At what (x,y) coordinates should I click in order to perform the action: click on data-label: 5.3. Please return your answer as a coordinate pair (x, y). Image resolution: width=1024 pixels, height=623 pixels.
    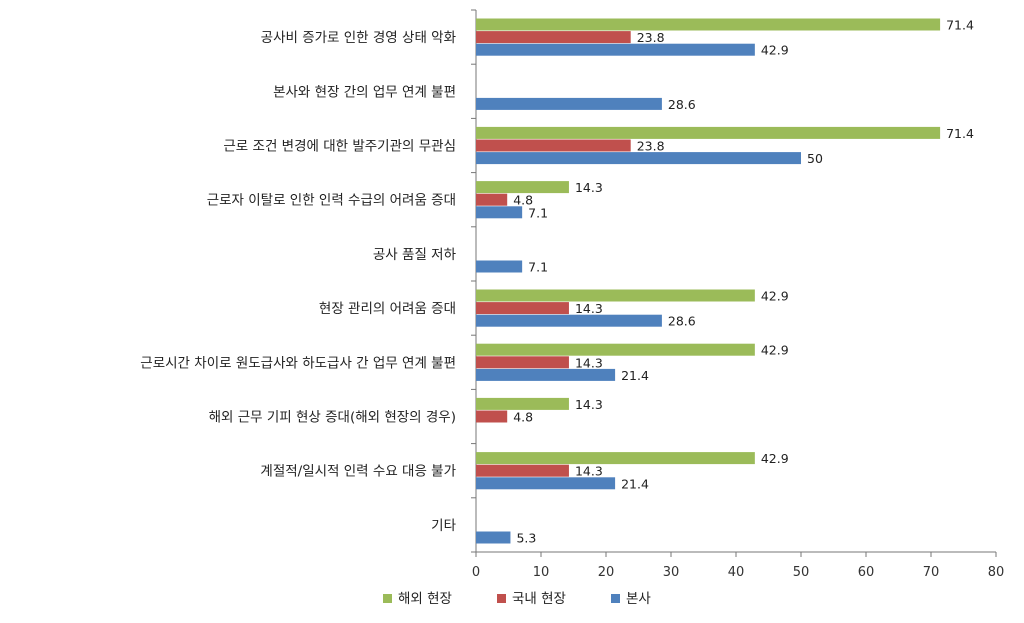
    Looking at the image, I should click on (526, 538).